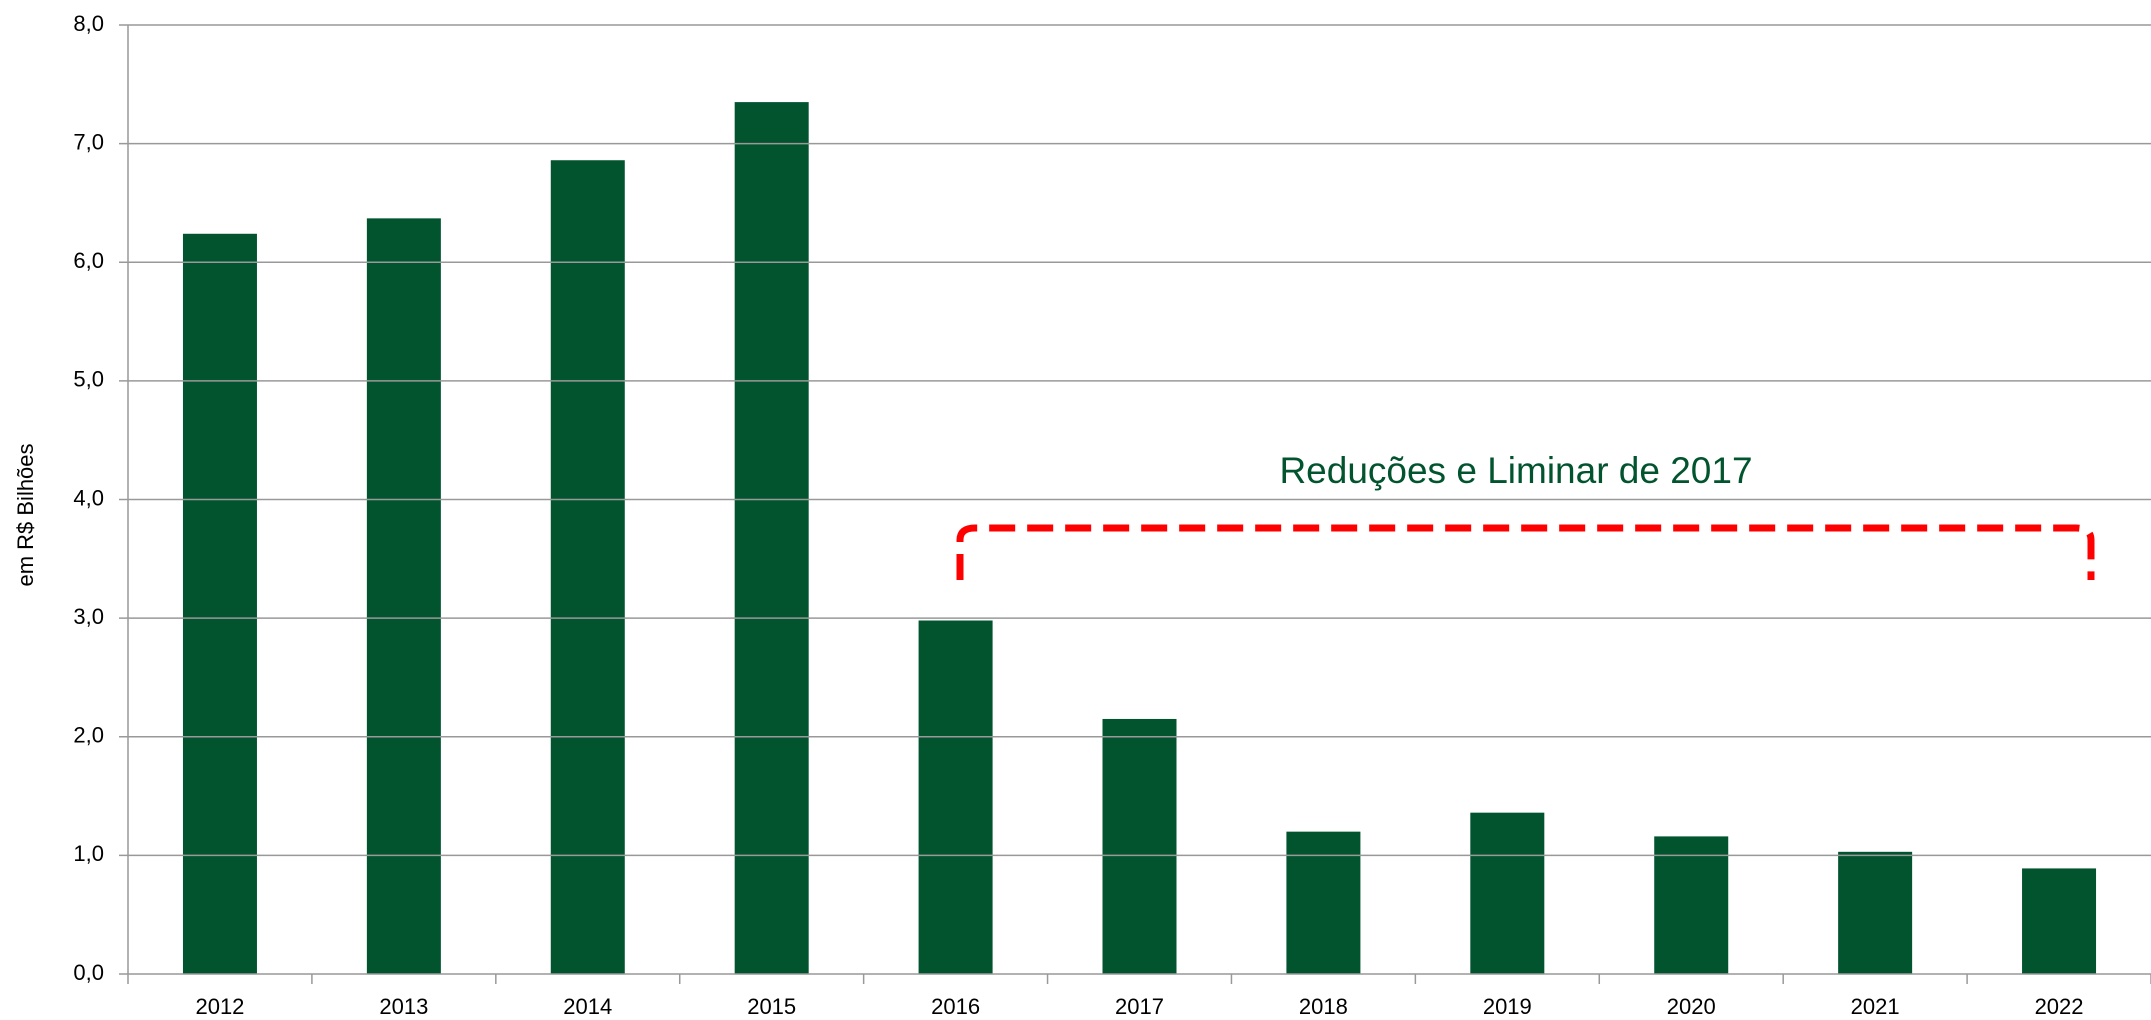 This screenshot has width=2151, height=1020. What do you see at coordinates (1875, 1006) in the screenshot?
I see `x-tick-label: 2021` at bounding box center [1875, 1006].